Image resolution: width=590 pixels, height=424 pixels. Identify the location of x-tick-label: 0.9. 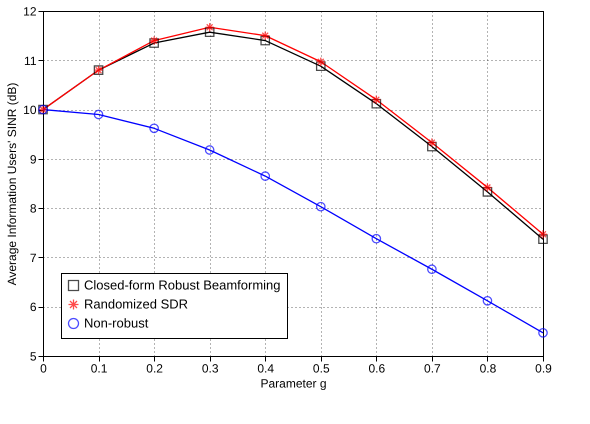
(543, 369).